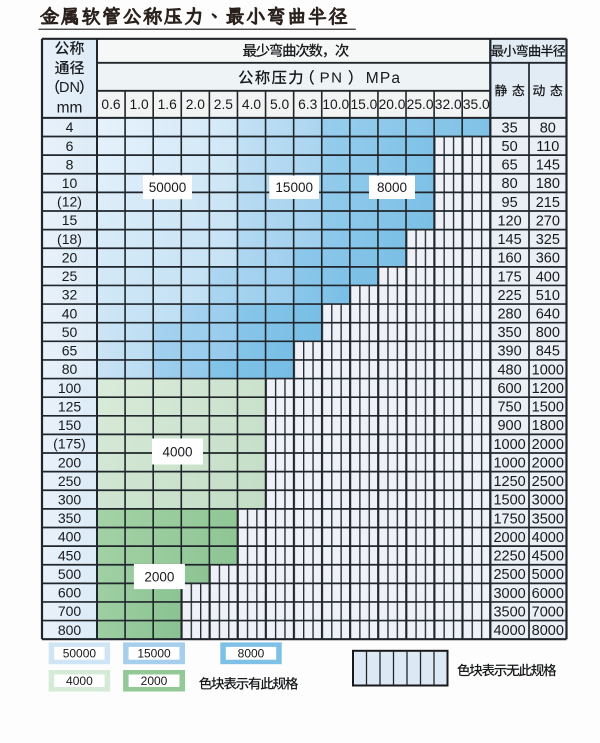 Image resolution: width=600 pixels, height=743 pixels. Describe the element at coordinates (252, 104) in the screenshot. I see `svg-text: 4.0` at that location.